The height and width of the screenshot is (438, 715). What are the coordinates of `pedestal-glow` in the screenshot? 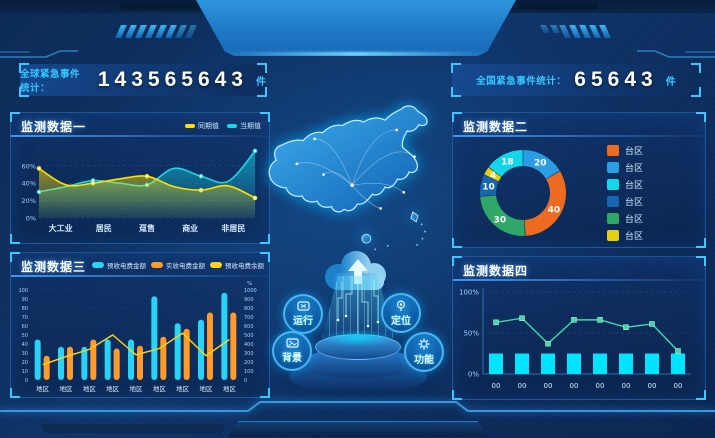 It's located at (358, 338).